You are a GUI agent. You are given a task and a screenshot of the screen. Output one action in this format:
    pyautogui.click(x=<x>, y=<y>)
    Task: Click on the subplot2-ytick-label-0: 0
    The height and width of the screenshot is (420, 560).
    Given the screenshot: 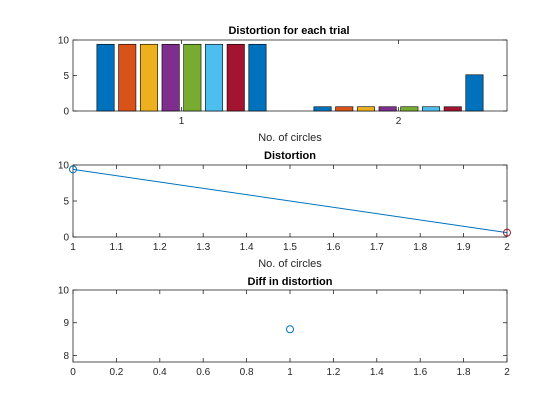 What is the action you would take?
    pyautogui.click(x=66, y=238)
    